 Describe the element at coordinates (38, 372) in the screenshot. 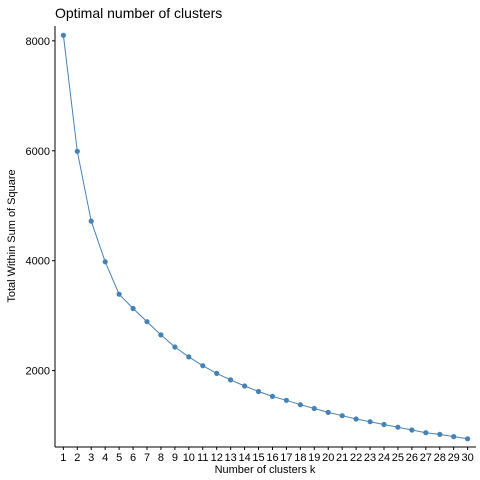

I see `y-tick-label: 2000` at that location.